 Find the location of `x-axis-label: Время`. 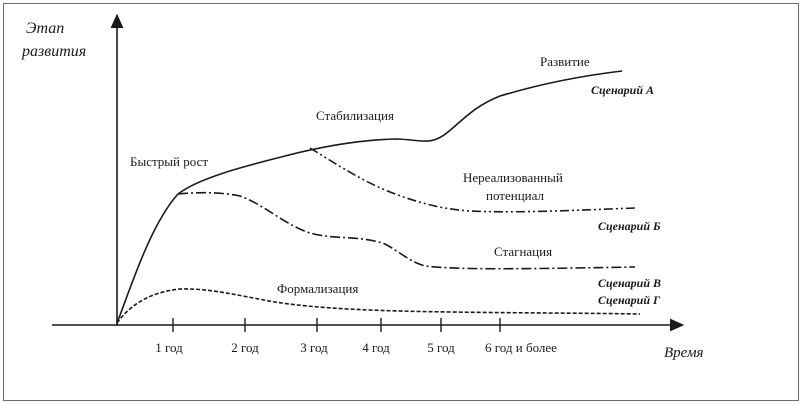

x-axis-label: Время is located at coordinates (684, 353).